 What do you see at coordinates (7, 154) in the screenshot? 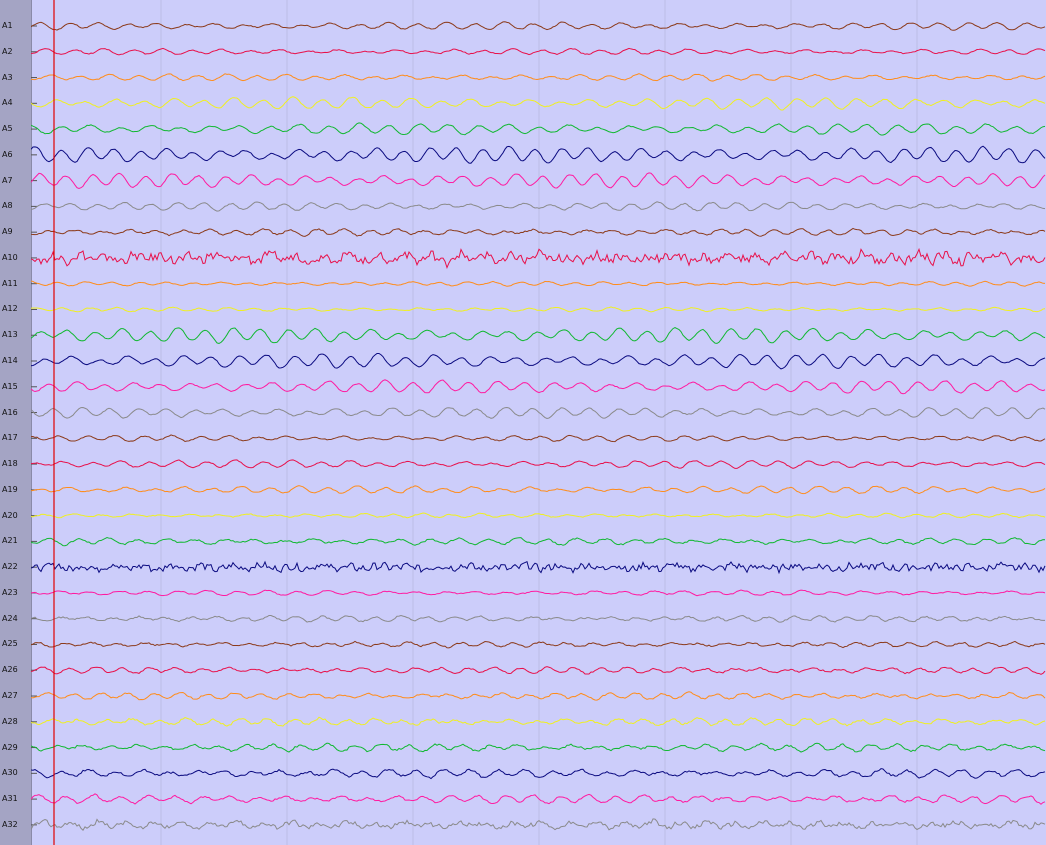
I see `channel-label: A6` at bounding box center [7, 154].